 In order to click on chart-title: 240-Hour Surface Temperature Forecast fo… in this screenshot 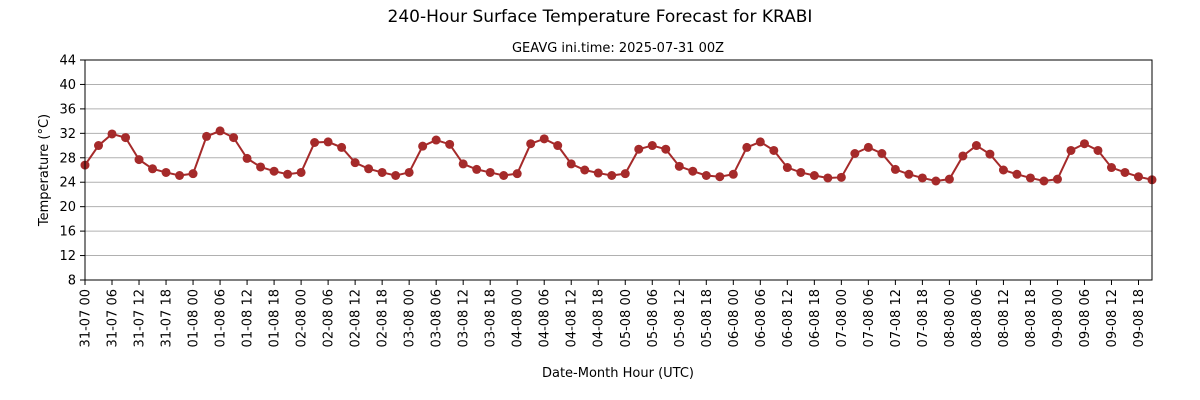, I will do `click(600, 17)`.